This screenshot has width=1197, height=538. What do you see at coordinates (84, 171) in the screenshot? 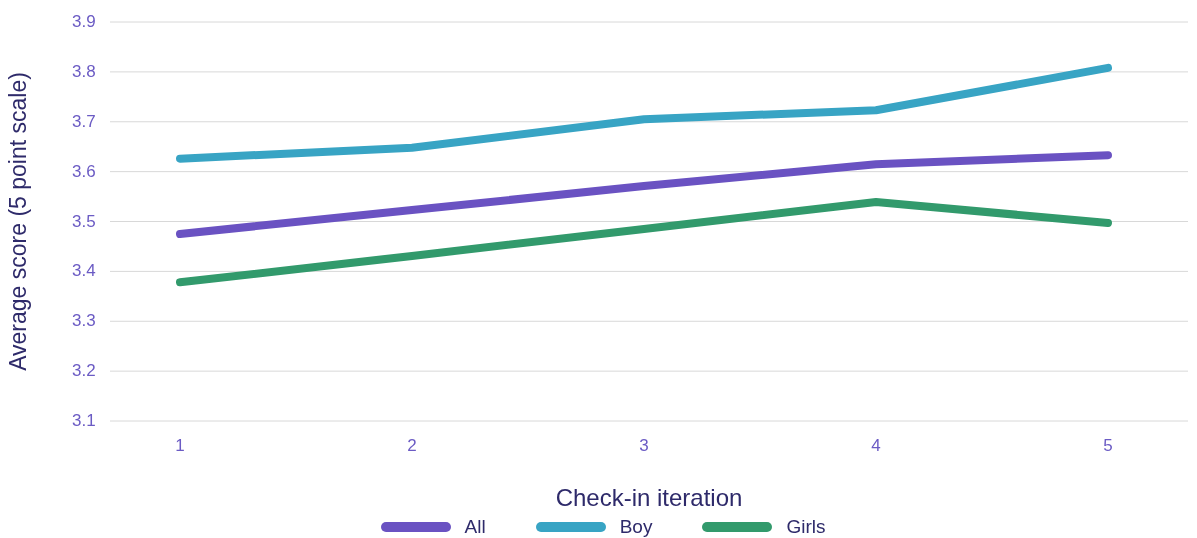
I see `y-tick-label: 3.6` at bounding box center [84, 171].